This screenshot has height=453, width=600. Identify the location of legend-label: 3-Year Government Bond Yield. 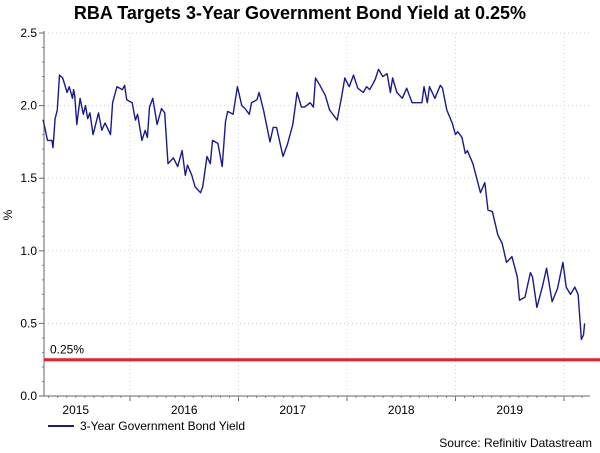
(162, 426).